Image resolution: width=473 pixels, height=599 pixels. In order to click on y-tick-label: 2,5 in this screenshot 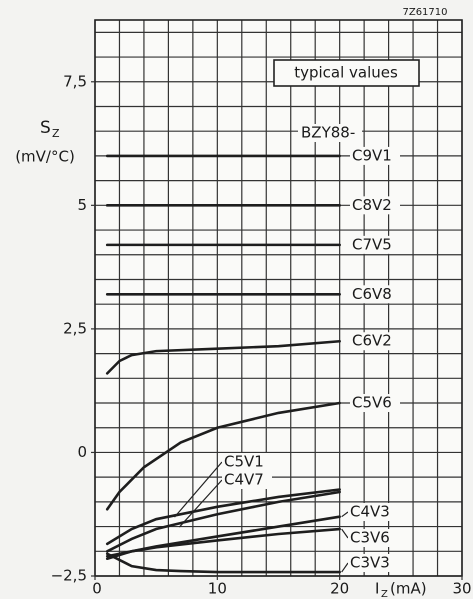, I will do `click(75, 328)`.